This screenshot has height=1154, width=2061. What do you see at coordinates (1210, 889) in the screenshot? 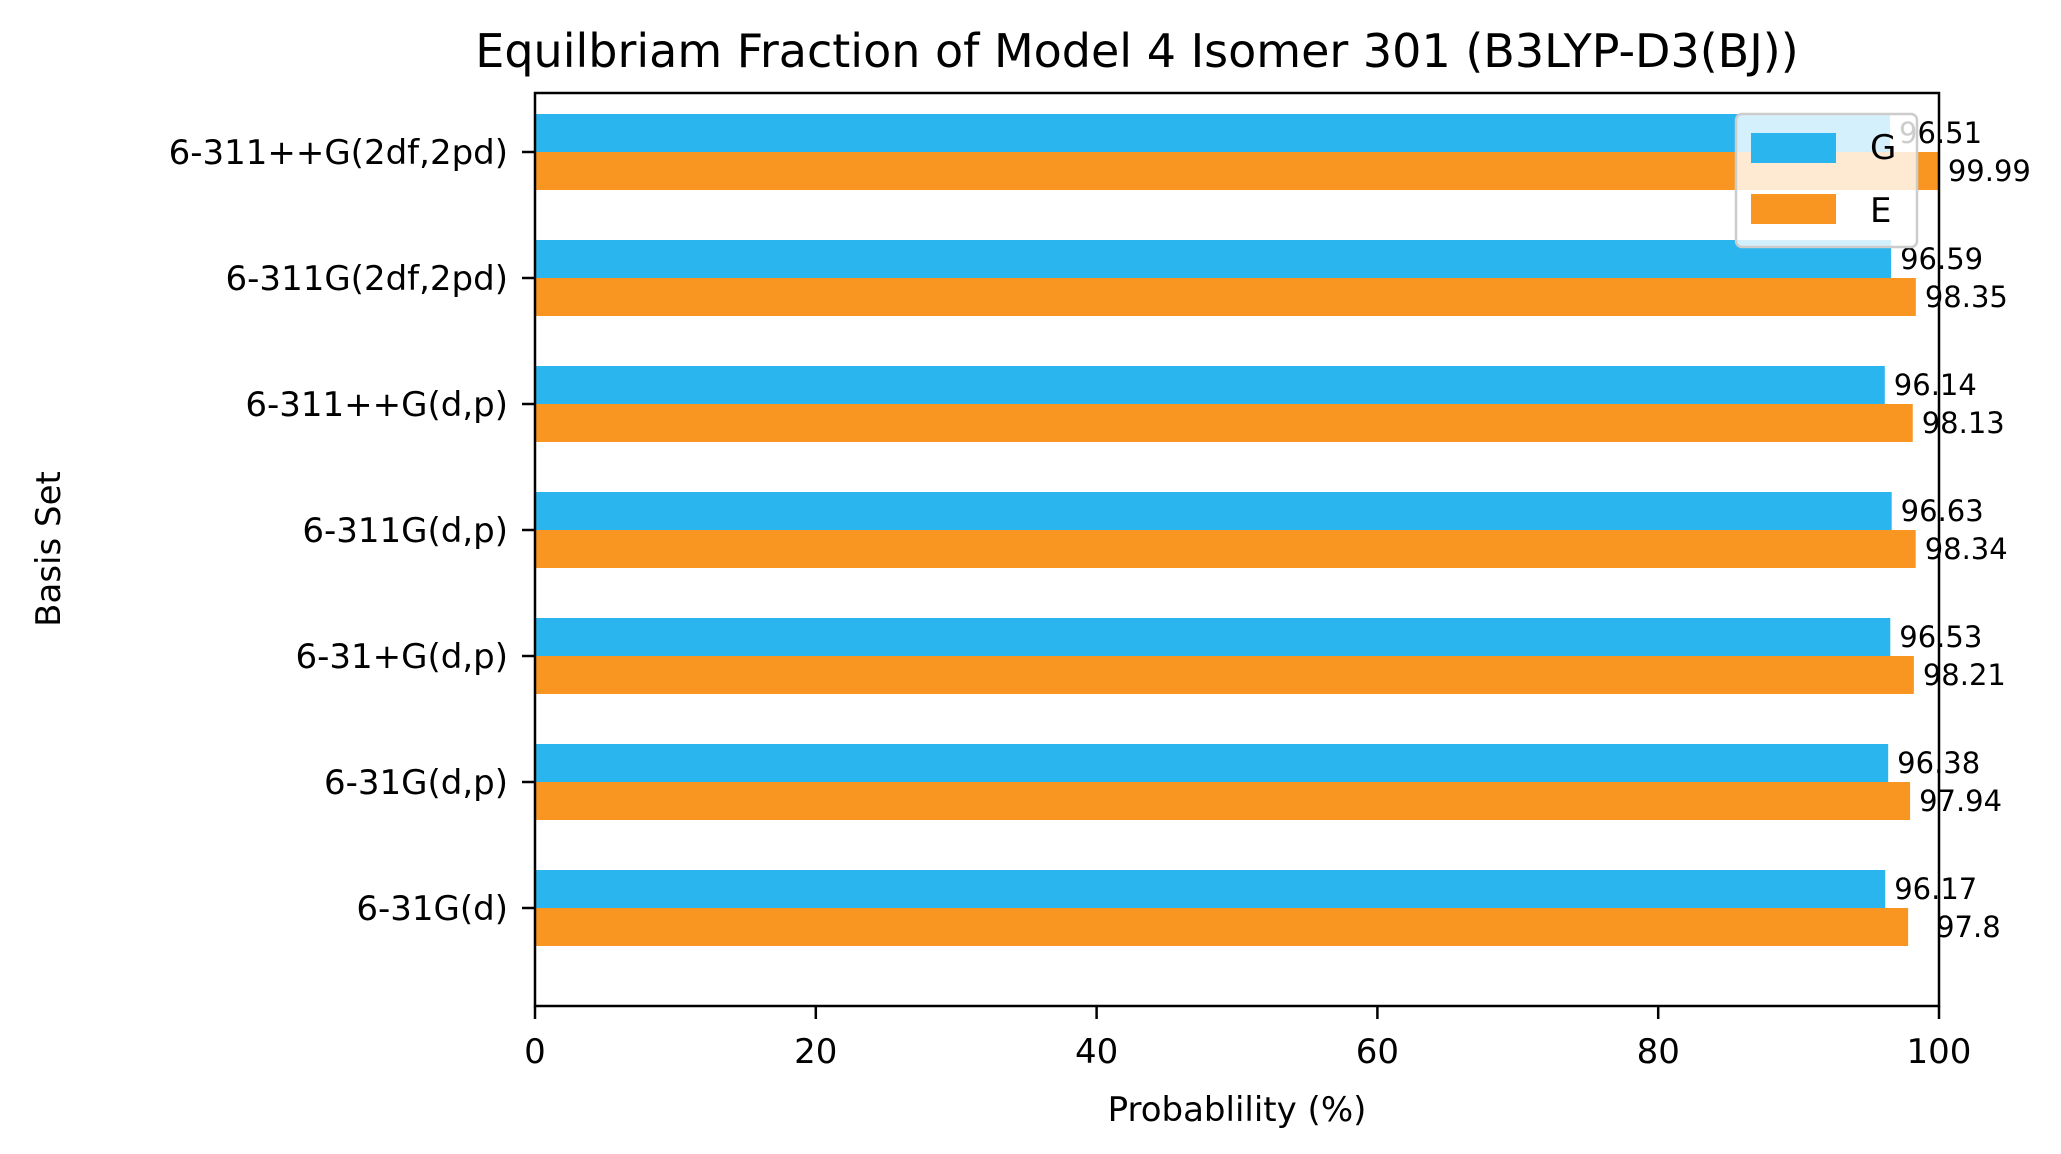
I see `bar-g-6-31g-d` at bounding box center [1210, 889].